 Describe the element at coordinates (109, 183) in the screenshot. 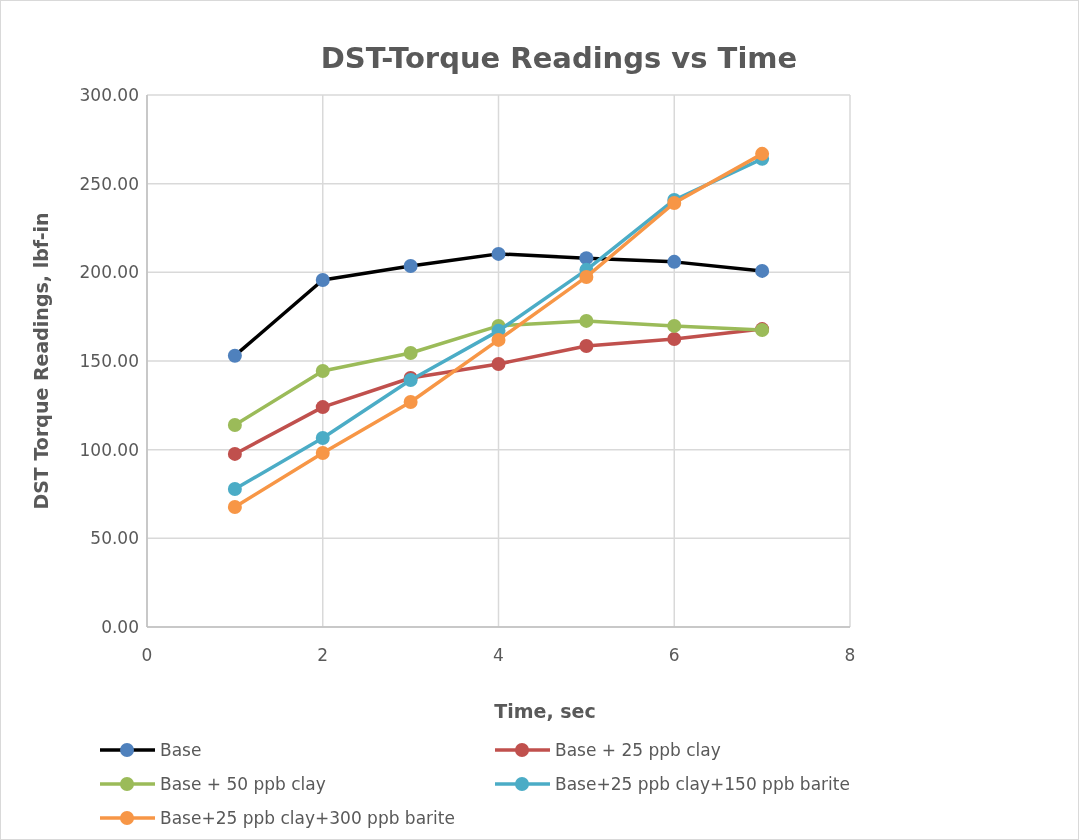

I see `y-tick-label: 250.00` at that location.